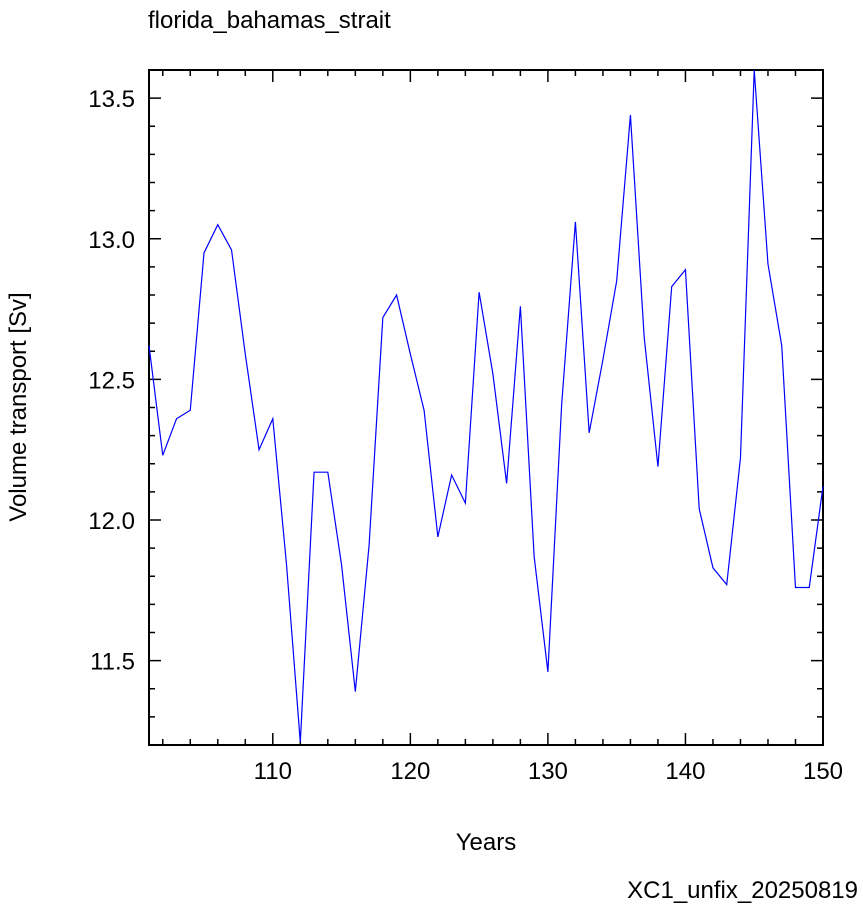 The width and height of the screenshot is (863, 911). I want to click on y-tick-label: 13.5, so click(111, 99).